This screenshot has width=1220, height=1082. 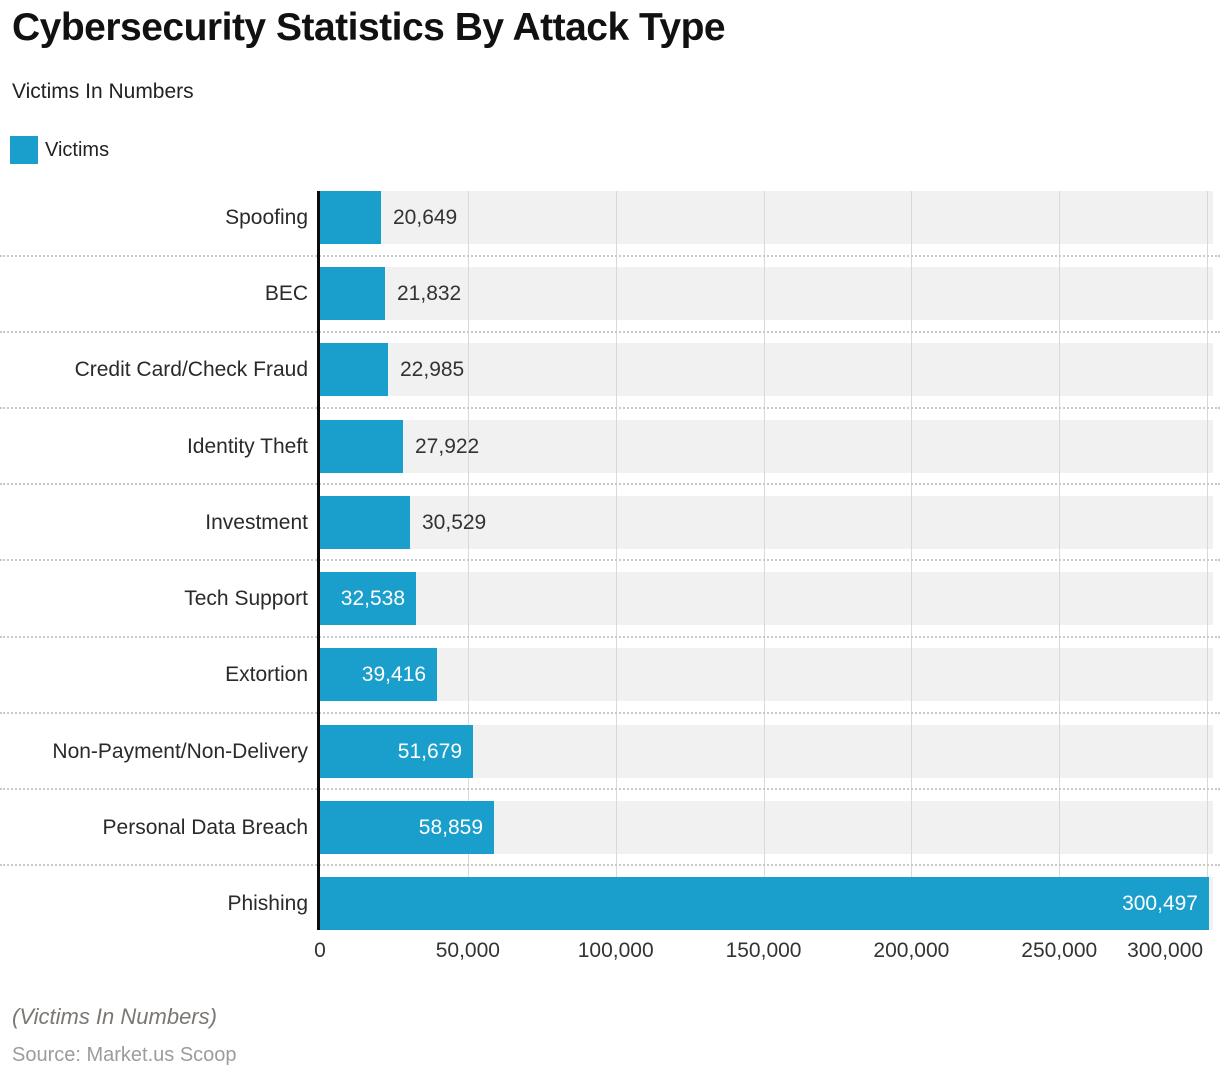 I want to click on value-label: 58,859, so click(x=450, y=827).